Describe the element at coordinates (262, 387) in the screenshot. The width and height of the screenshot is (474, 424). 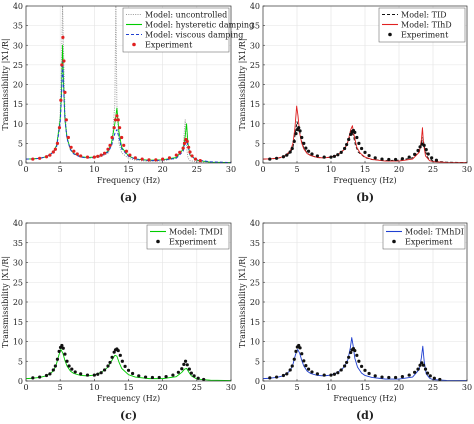
I see `x-tick-label: 0` at that location.